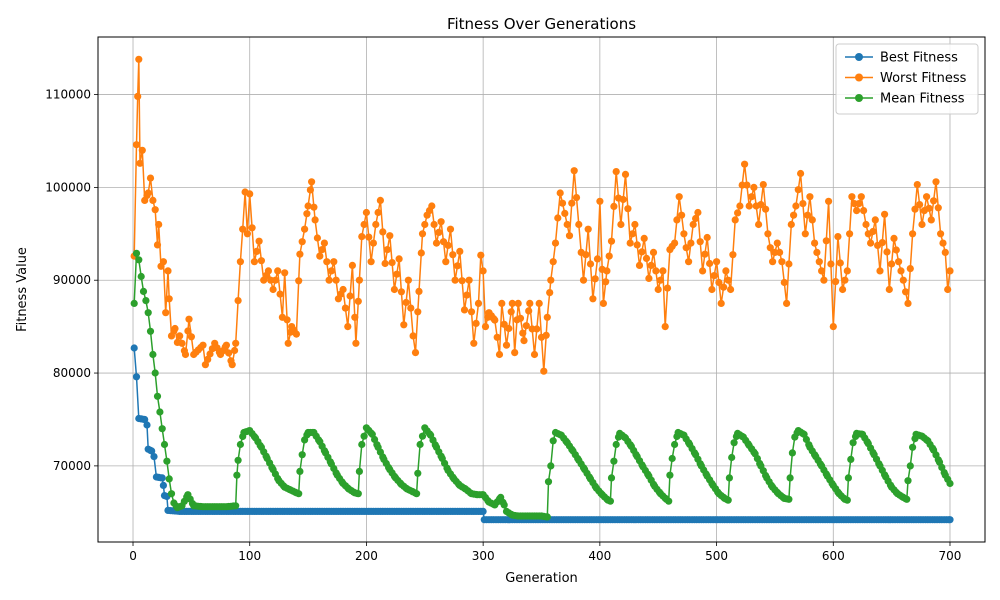  Describe the element at coordinates (72, 373) in the screenshot. I see `y-tick-label: 80000` at that location.